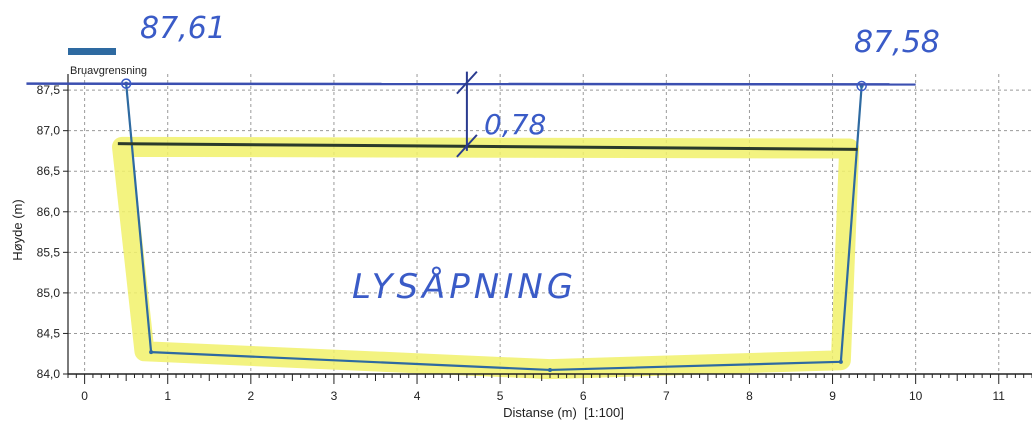 Image resolution: width=1032 pixels, height=428 pixels. I want to click on legend-swatch, so click(92, 51).